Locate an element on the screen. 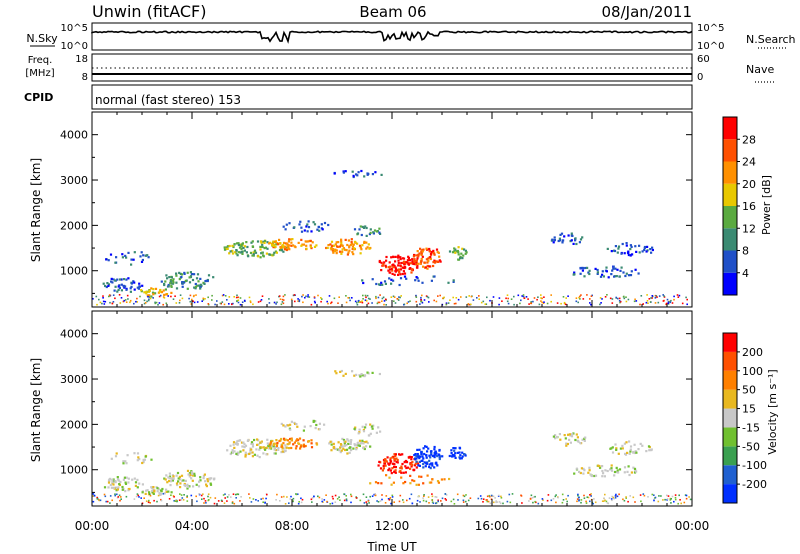  time-axis-label: Time UT is located at coordinates (391, 547).